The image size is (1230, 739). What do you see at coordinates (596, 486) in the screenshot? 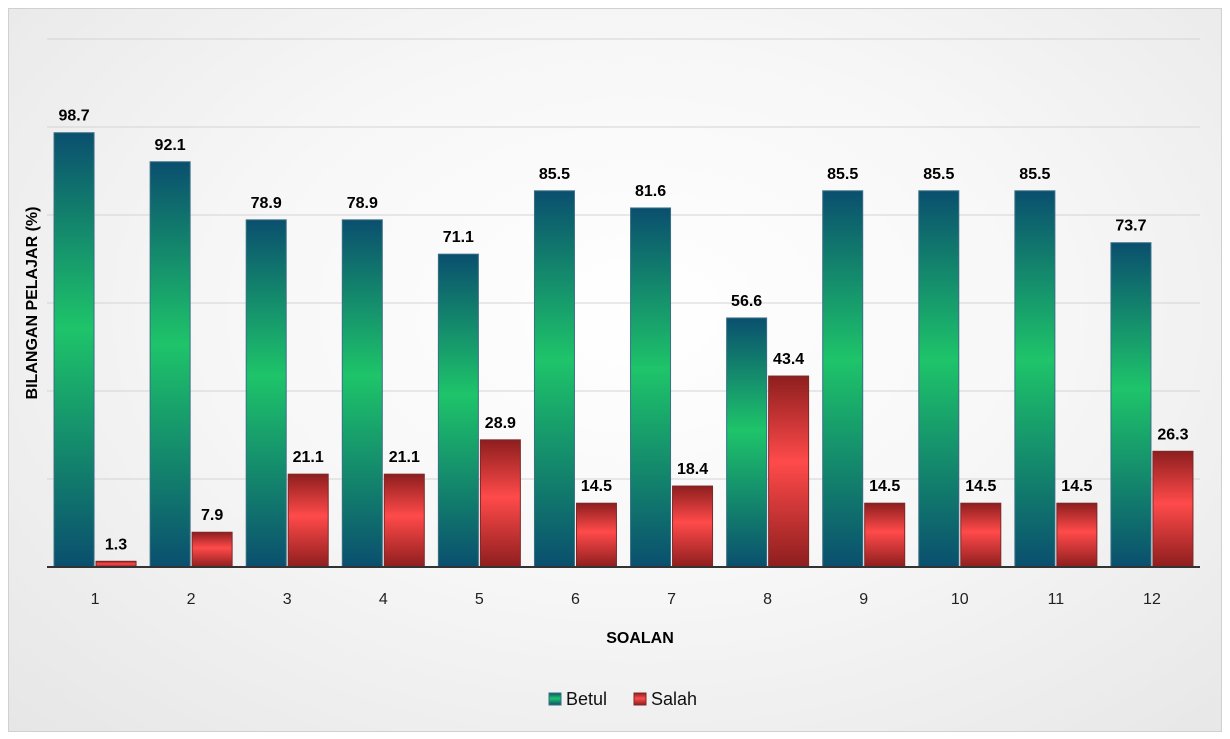
I see `data-label-salah-6: 14.5` at bounding box center [596, 486].